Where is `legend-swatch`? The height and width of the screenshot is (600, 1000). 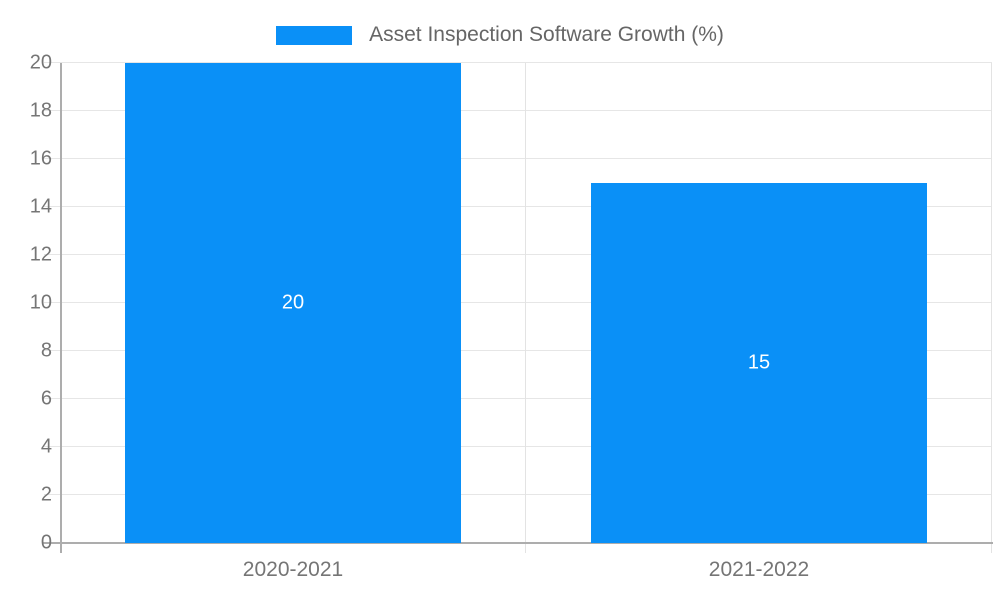
legend-swatch is located at coordinates (314, 35).